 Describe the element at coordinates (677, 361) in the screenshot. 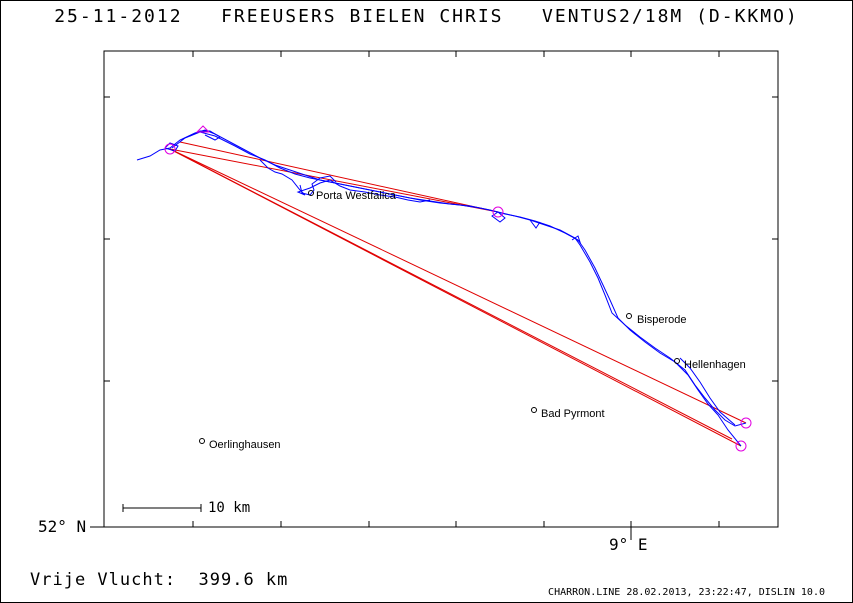

I see `place-marker-hellenhagen` at that location.